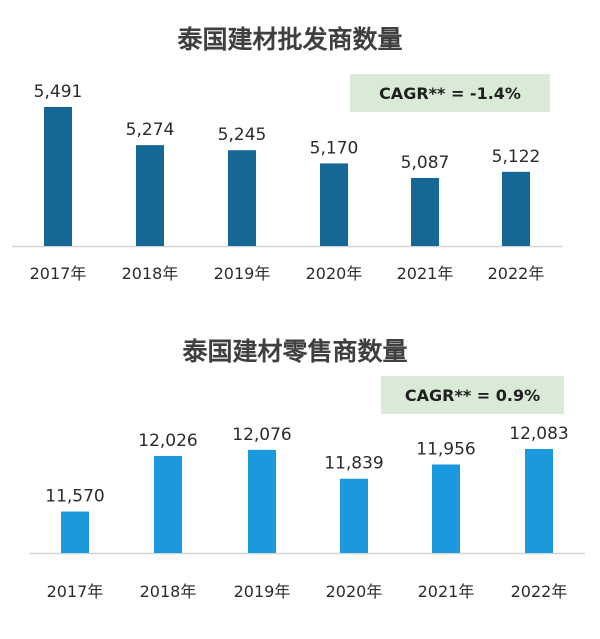 The image size is (600, 639). Describe the element at coordinates (446, 591) in the screenshot. I see `chart2-category-label-4: 2021年` at that location.